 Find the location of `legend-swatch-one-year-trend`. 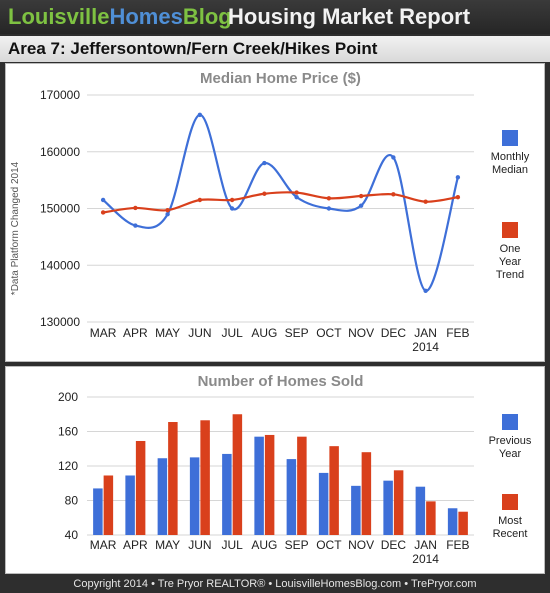

legend-swatch-one-year-trend is located at coordinates (510, 230).